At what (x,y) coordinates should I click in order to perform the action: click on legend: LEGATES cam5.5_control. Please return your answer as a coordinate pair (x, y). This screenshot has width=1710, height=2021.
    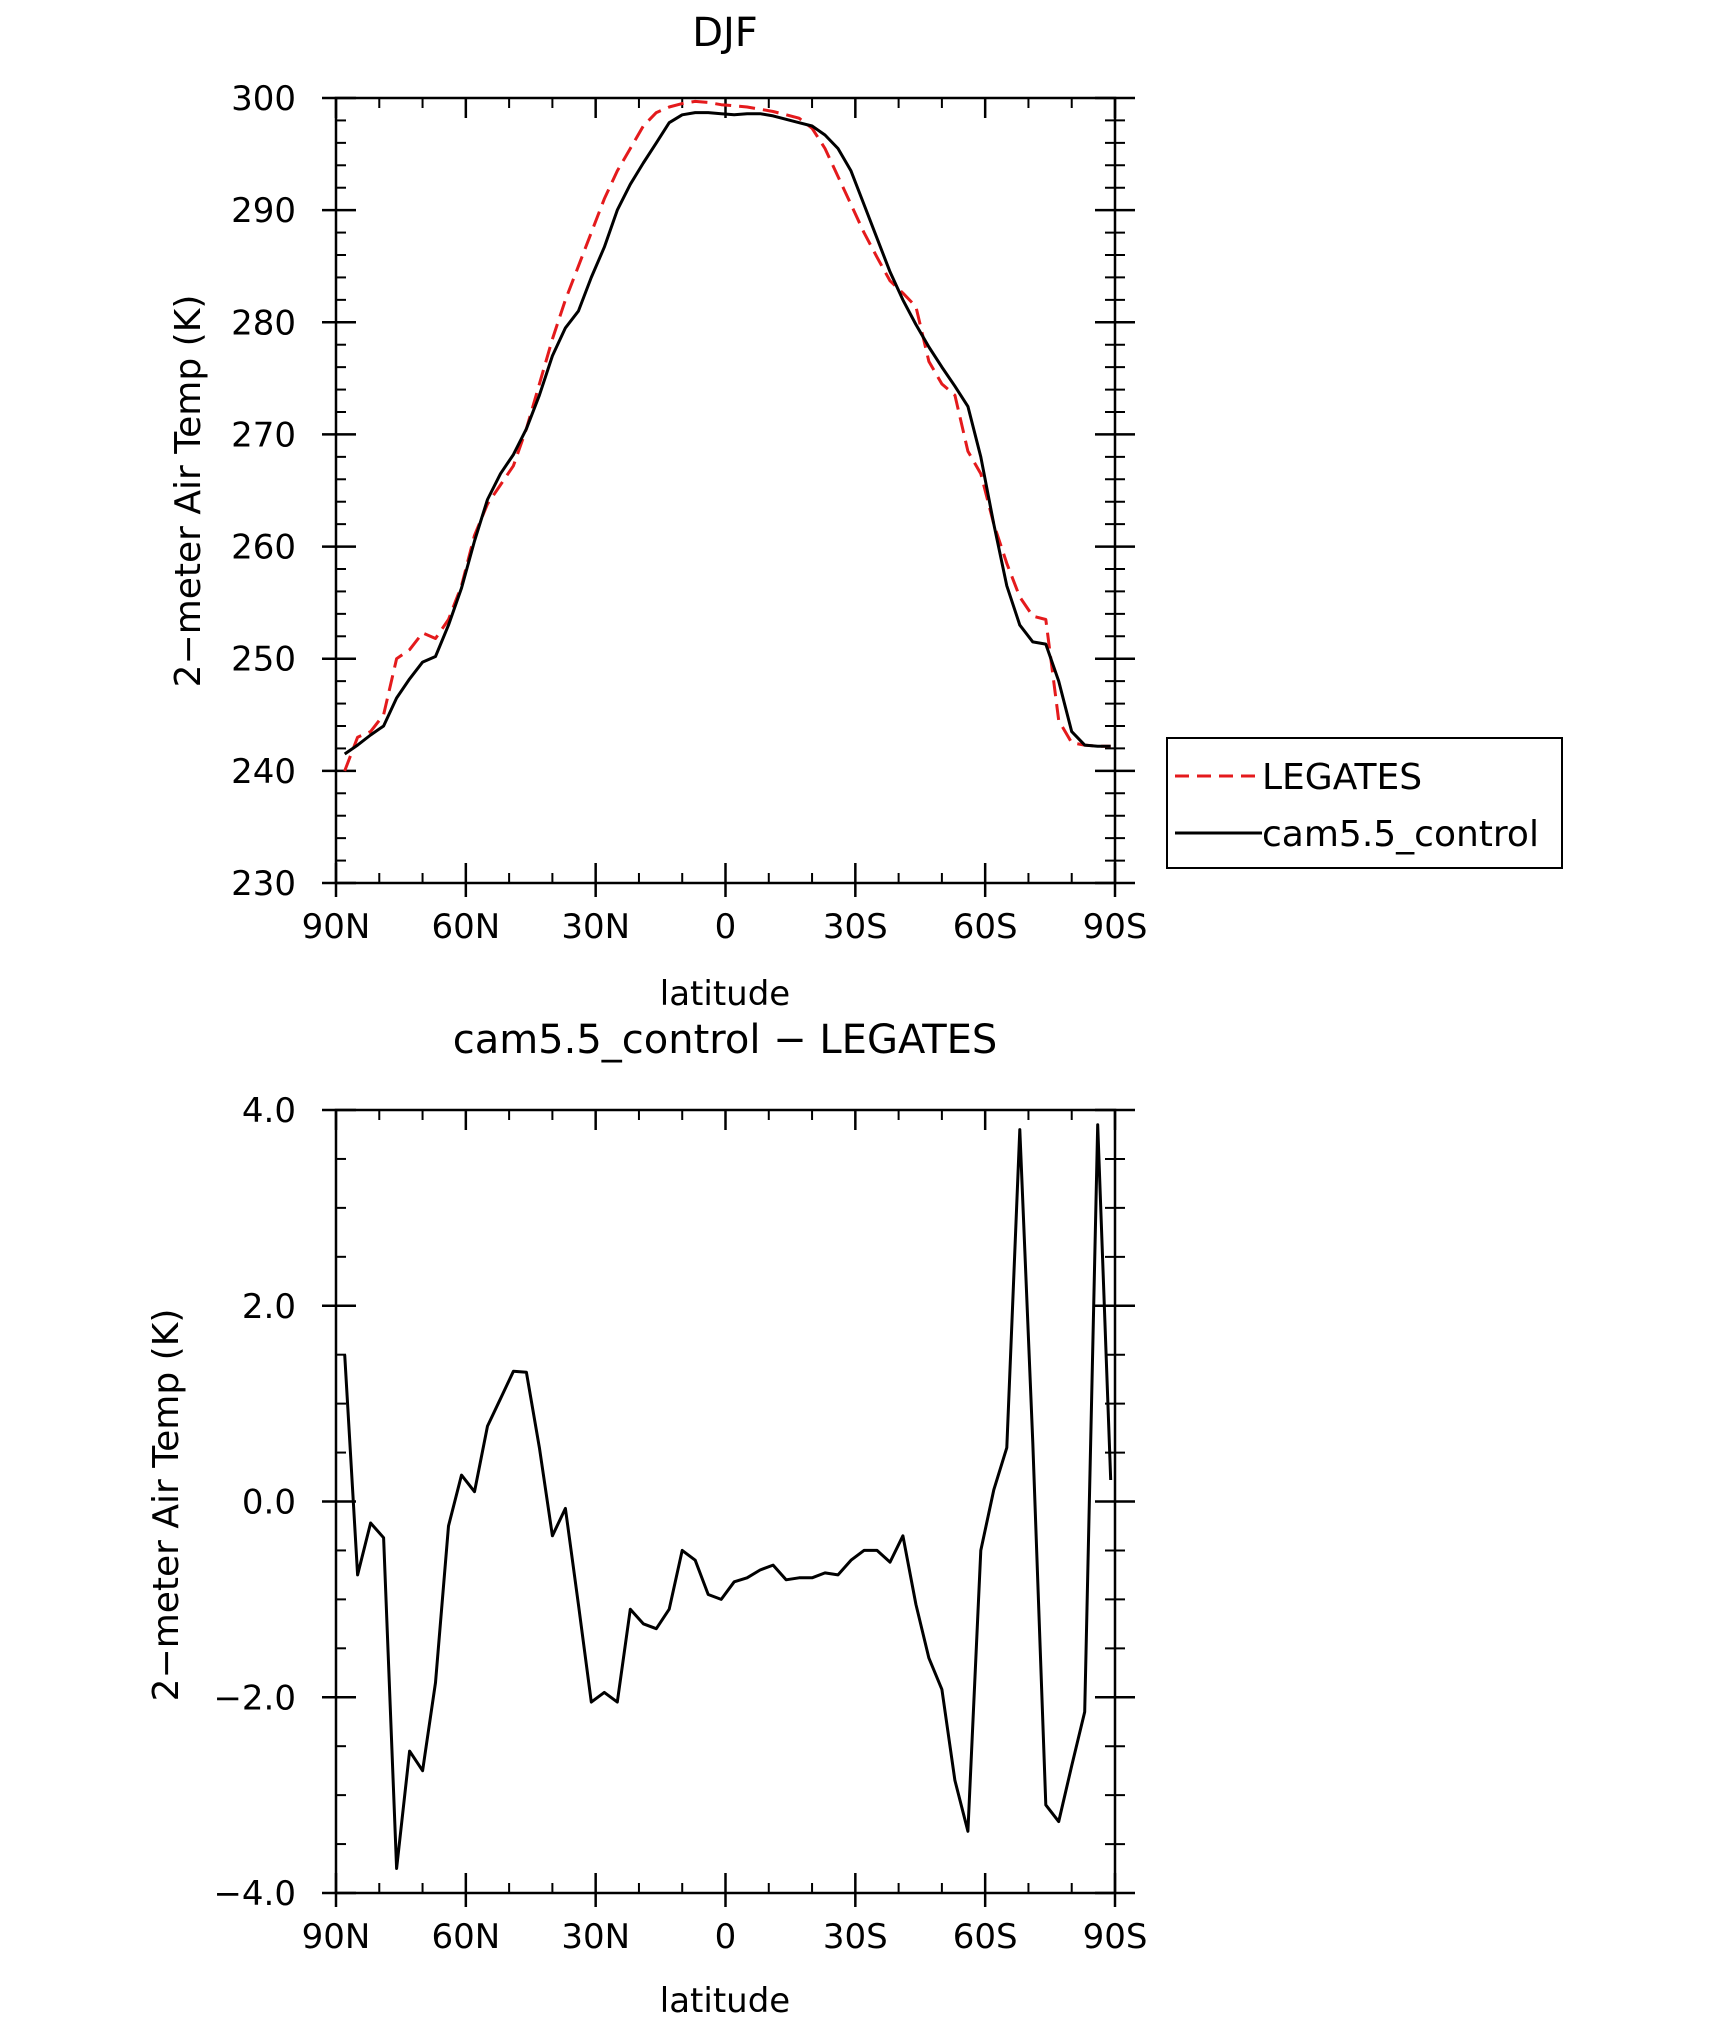
    Looking at the image, I should click on (1364, 803).